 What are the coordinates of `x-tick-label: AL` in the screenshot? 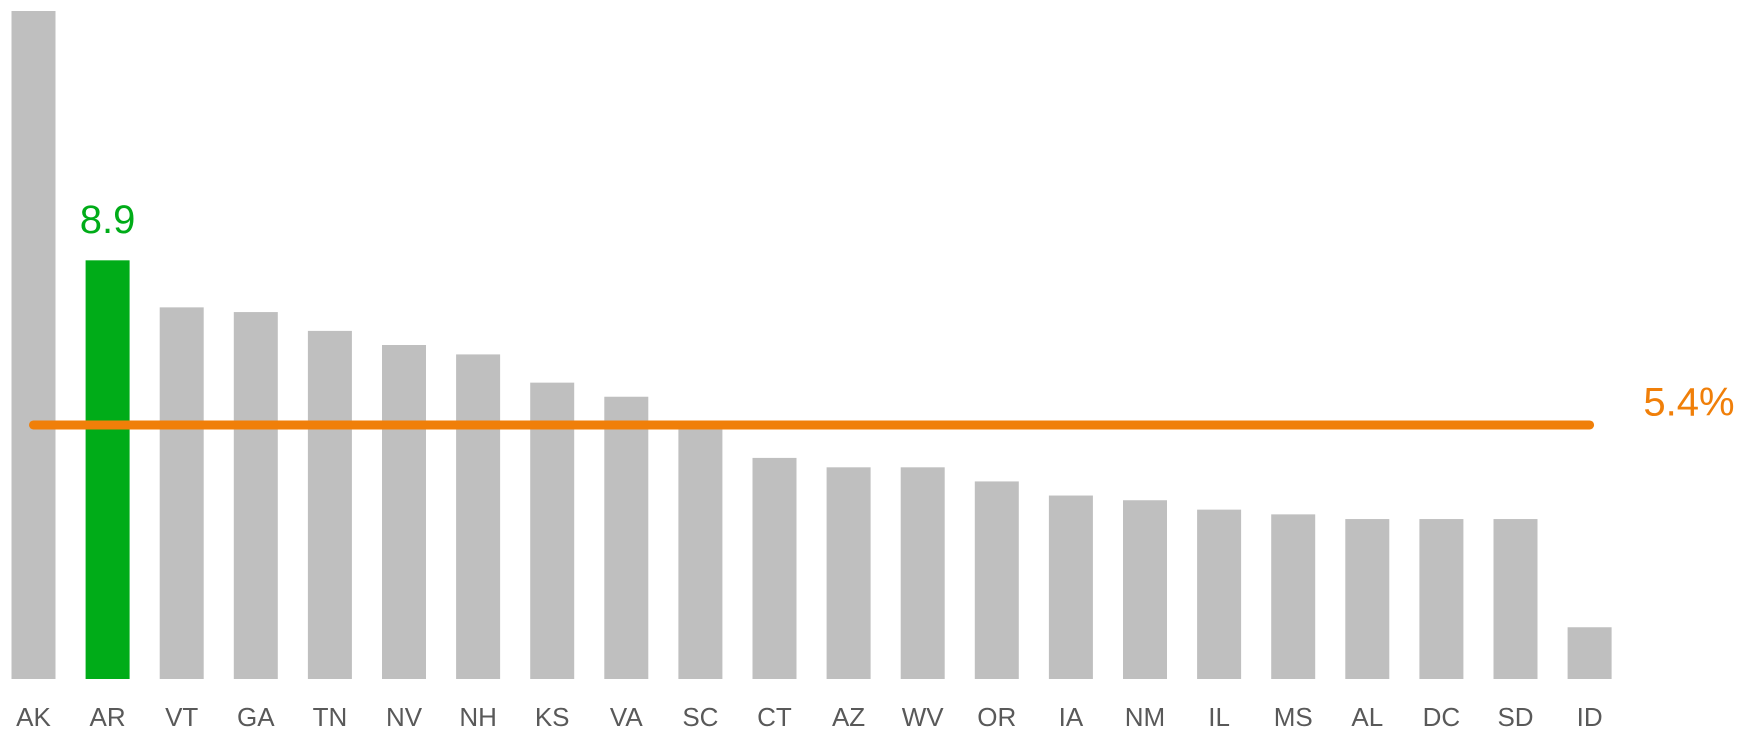 It's located at (1367, 717).